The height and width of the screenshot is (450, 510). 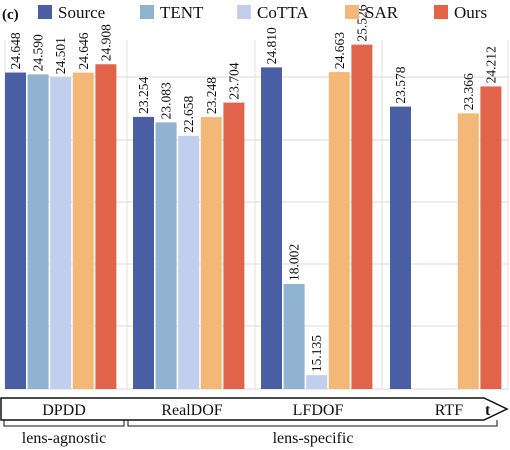 I want to click on bar-source-dpdd, so click(x=15, y=230).